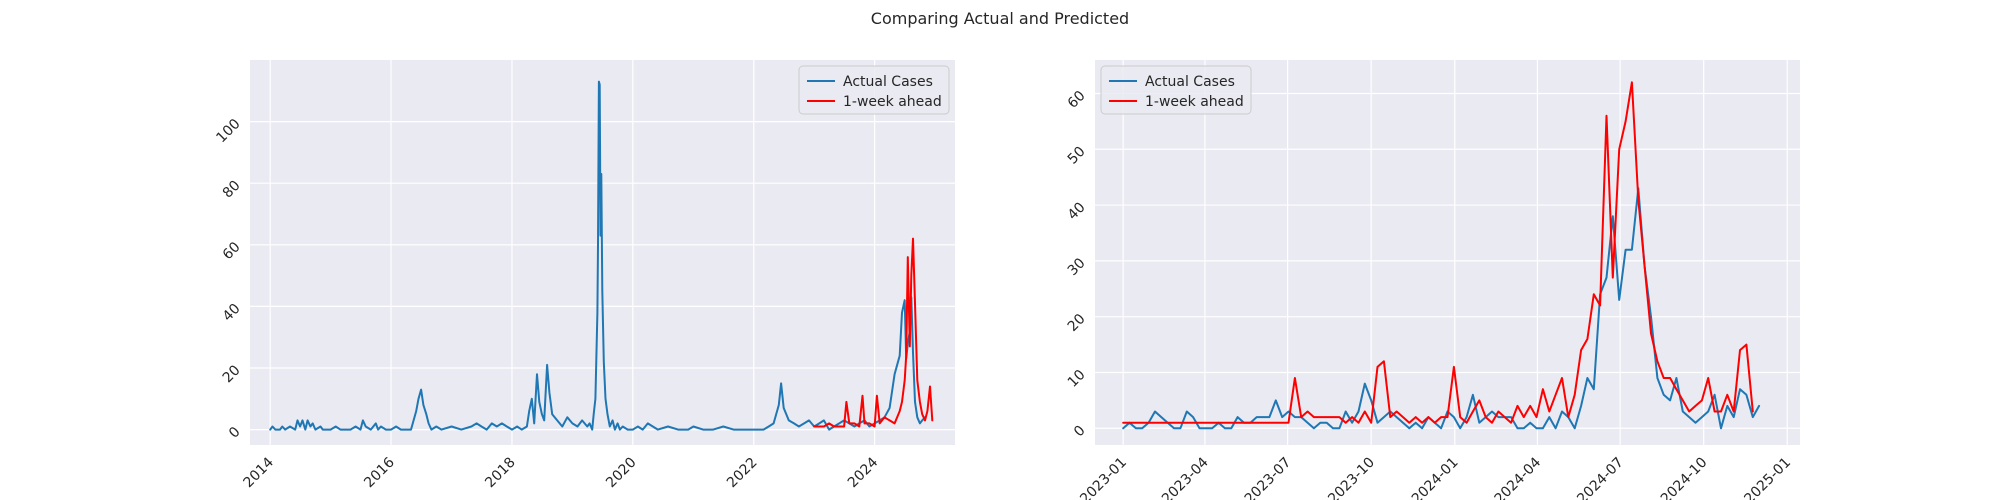 The width and height of the screenshot is (2000, 500). What do you see at coordinates (742, 473) in the screenshot?
I see `x-tick-label: 2022` at bounding box center [742, 473].